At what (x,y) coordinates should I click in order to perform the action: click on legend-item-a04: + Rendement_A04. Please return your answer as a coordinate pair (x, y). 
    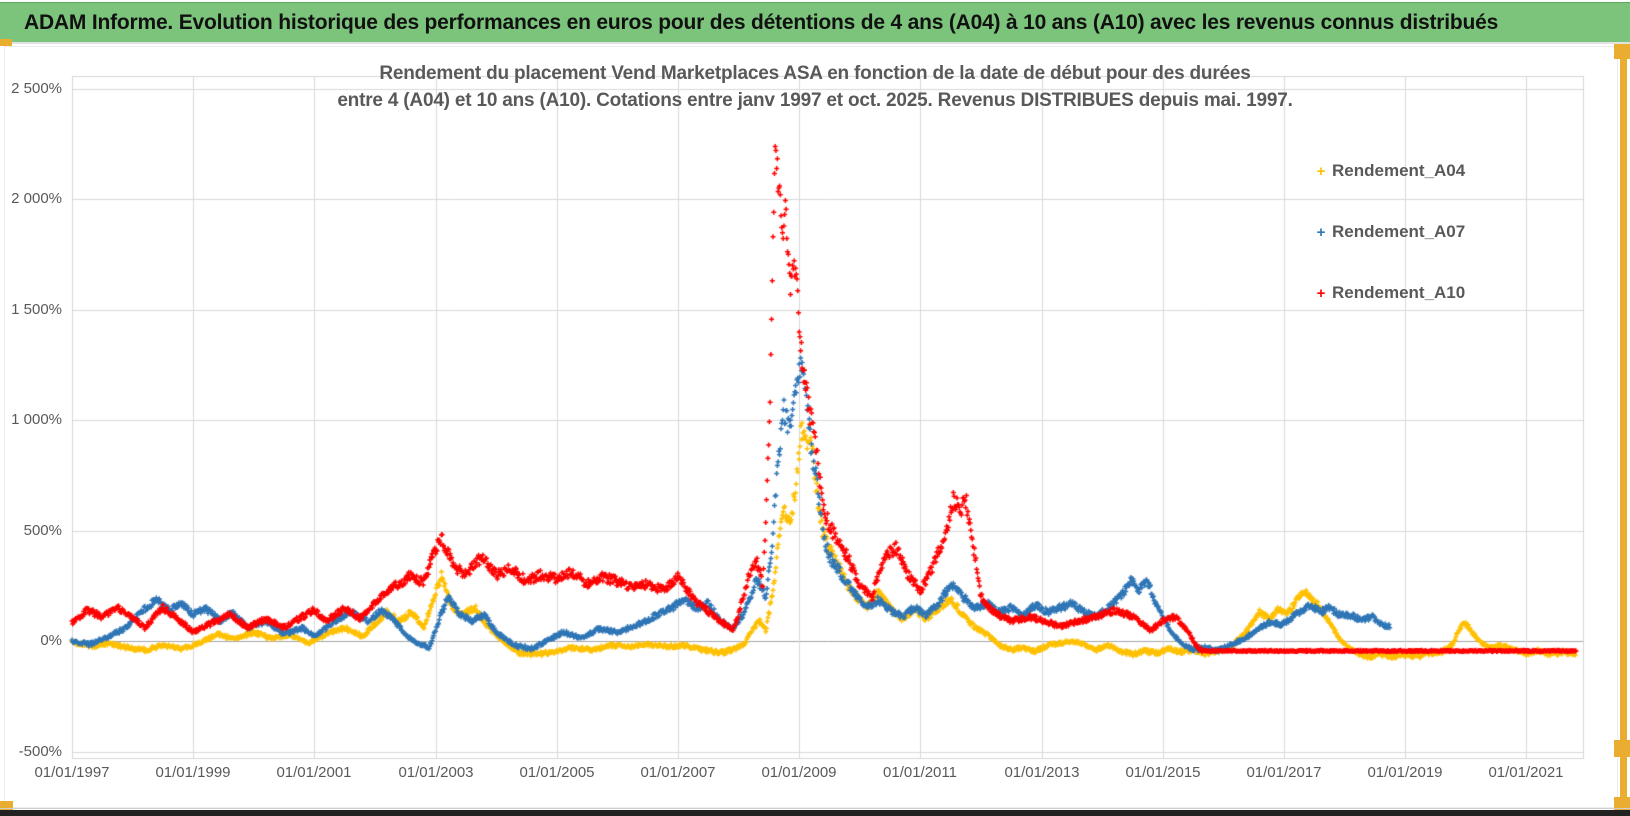
    Looking at the image, I should click on (1412, 171).